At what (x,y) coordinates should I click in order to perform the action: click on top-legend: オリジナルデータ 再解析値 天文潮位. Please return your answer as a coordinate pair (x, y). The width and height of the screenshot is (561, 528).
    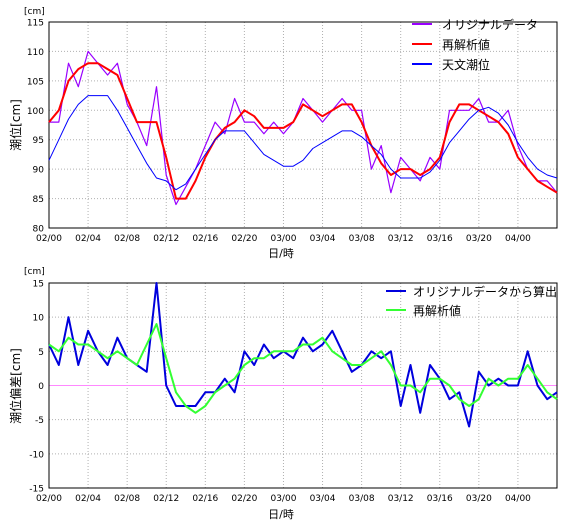
    Looking at the image, I should click on (475, 44).